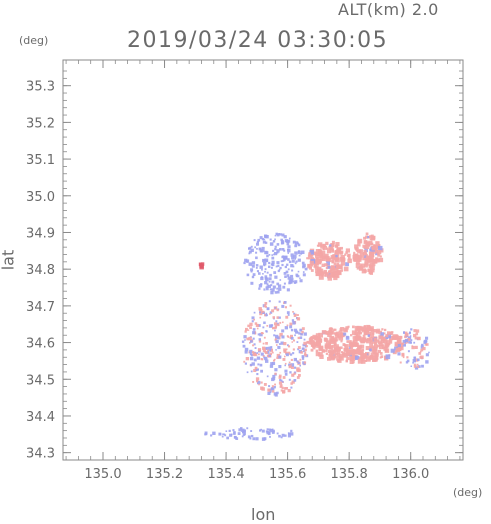 The image size is (491, 524). Describe the element at coordinates (40, 233) in the screenshot. I see `y-tick-label: 34.9` at that location.